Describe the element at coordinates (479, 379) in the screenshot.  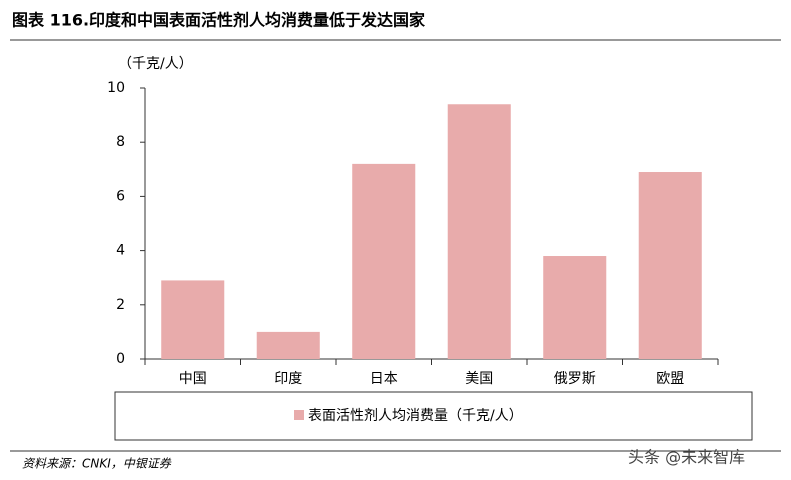
I see `x-tick-label: 美国` at that location.